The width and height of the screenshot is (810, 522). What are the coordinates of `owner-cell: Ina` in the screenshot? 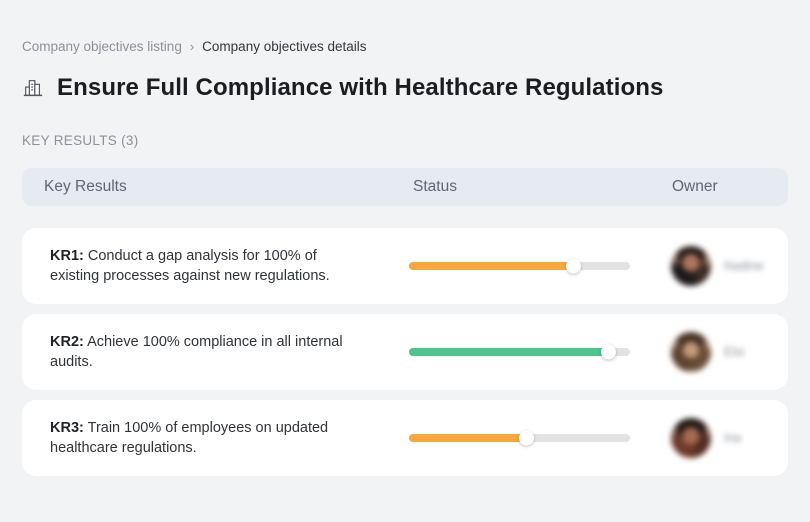 It's located at (714, 438).